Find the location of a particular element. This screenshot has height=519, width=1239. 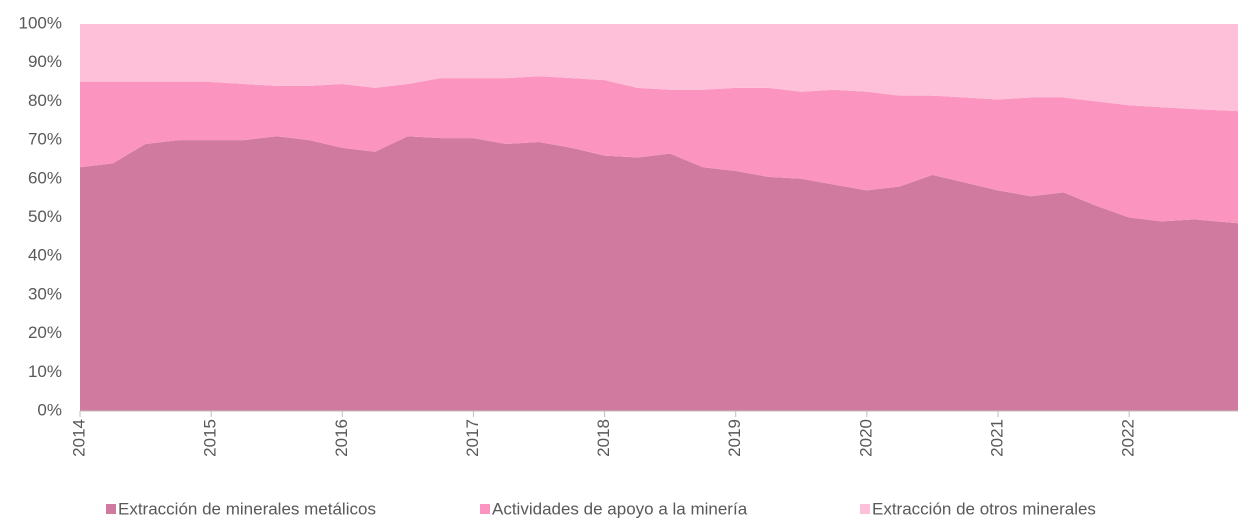

x-tick-label: 2015 is located at coordinates (210, 438).